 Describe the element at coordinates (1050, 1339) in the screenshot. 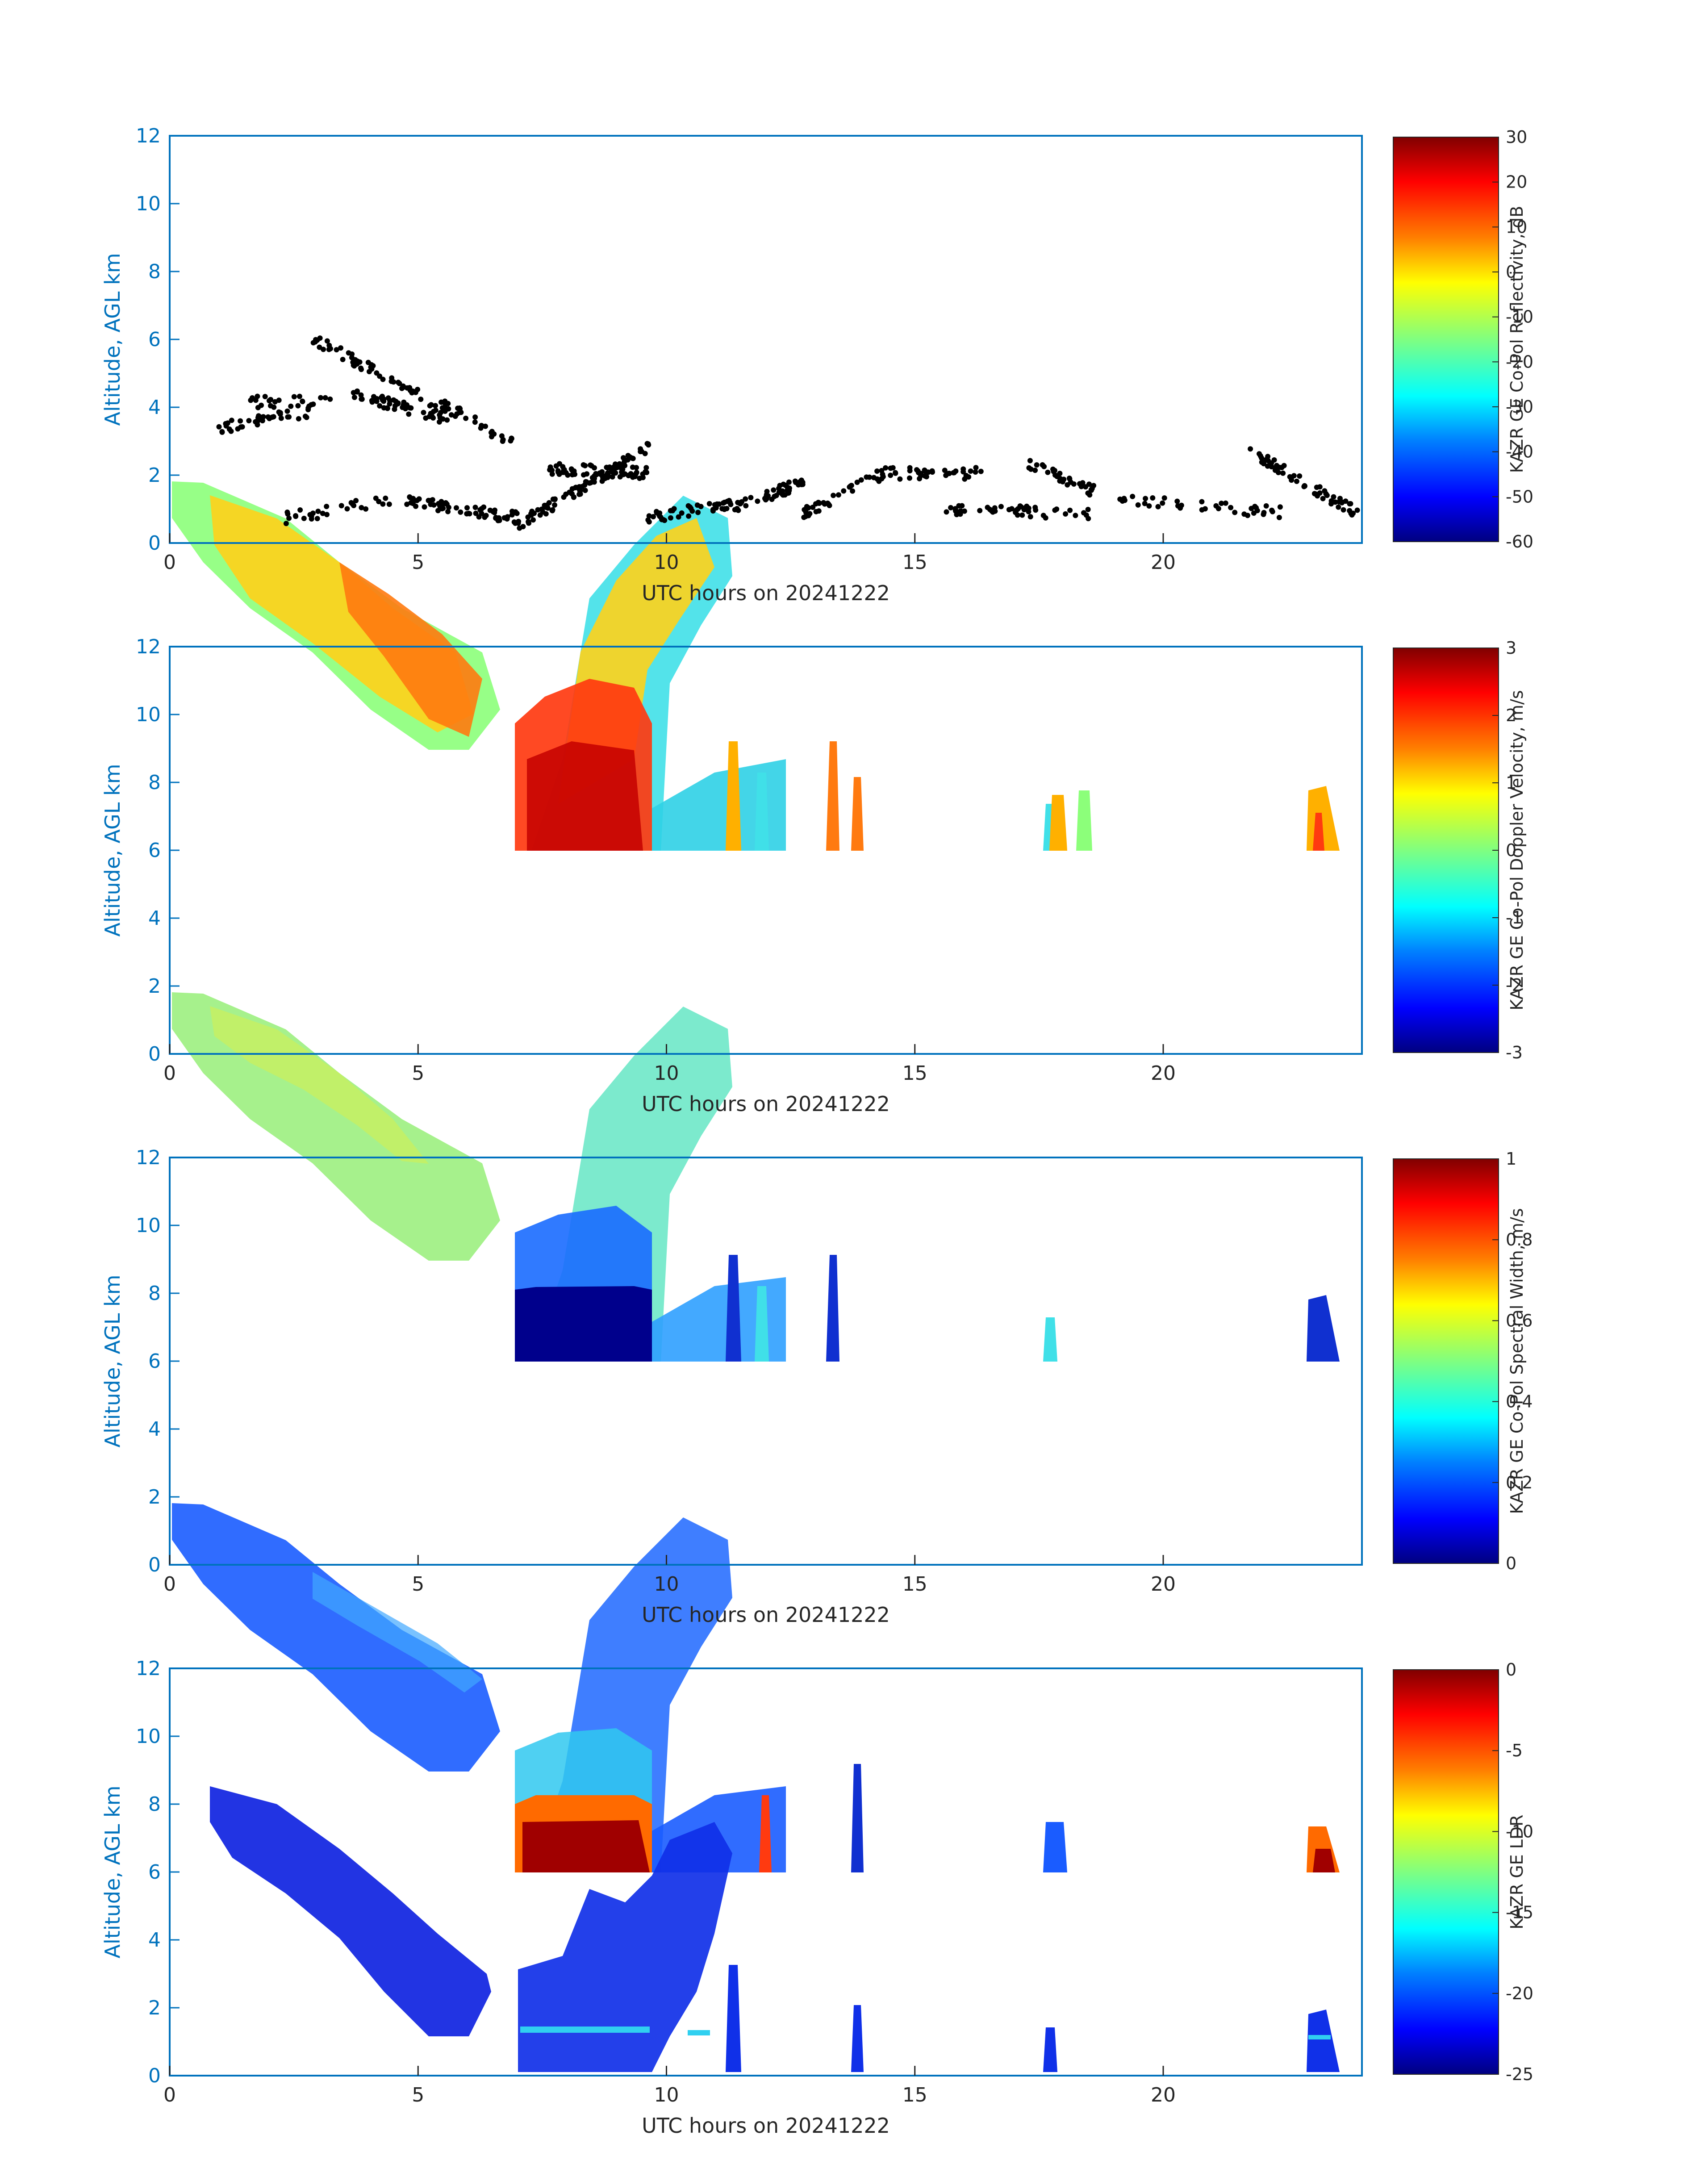

I see `echo-column-e` at that location.